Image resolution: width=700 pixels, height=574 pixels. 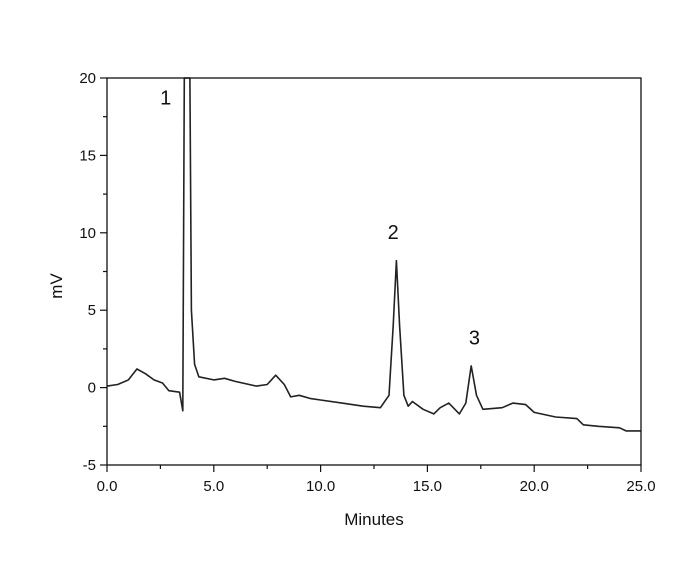 I want to click on y-tick-label: 15, so click(x=87, y=155).